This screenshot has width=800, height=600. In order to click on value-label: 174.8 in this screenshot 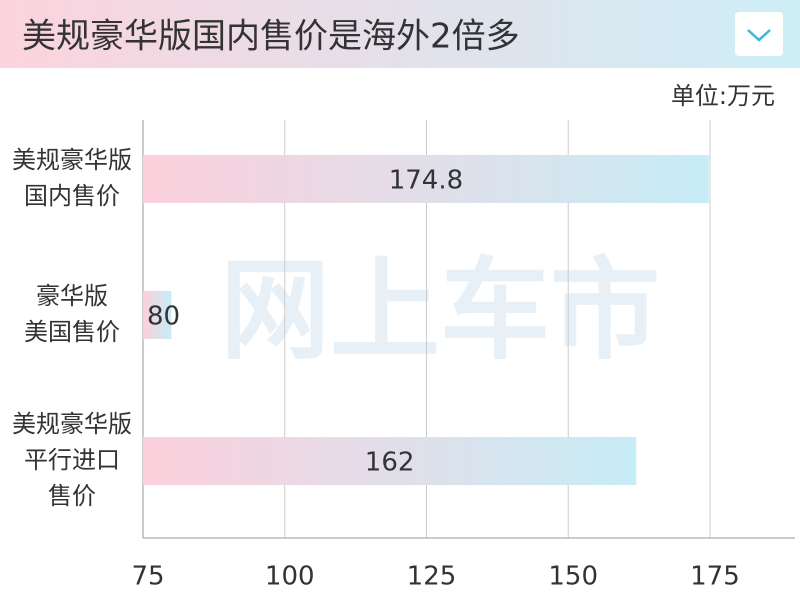, I will do `click(426, 181)`.